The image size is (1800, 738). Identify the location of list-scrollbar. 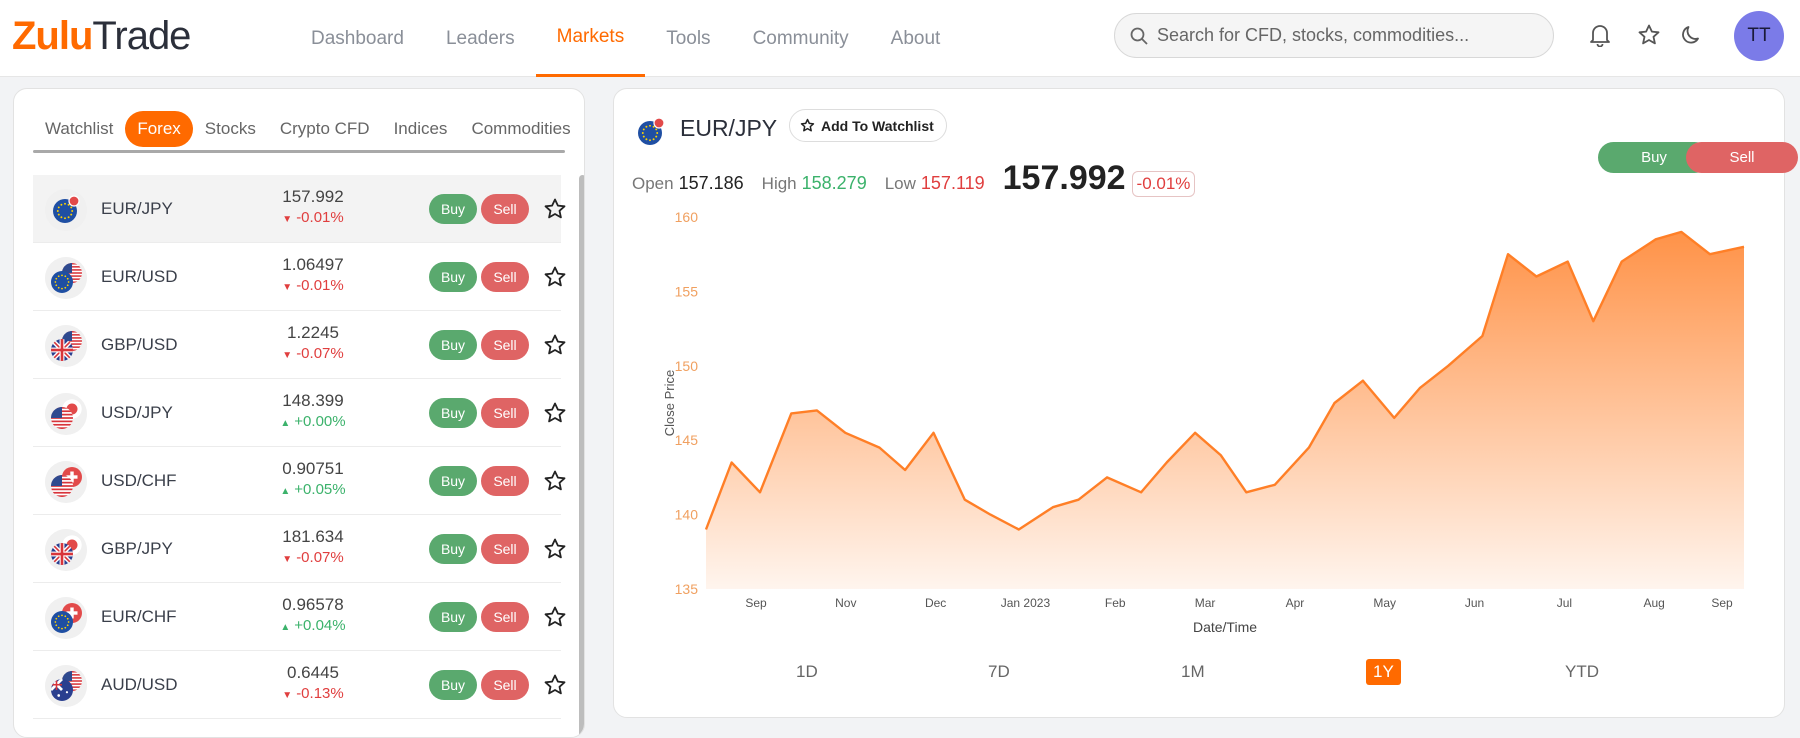
(581, 456).